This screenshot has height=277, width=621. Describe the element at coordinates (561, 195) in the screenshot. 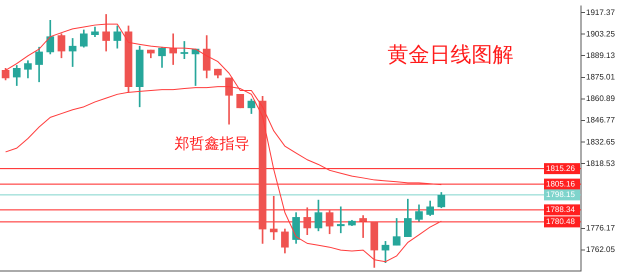

I see `ref-line-label: 1798.15` at that location.